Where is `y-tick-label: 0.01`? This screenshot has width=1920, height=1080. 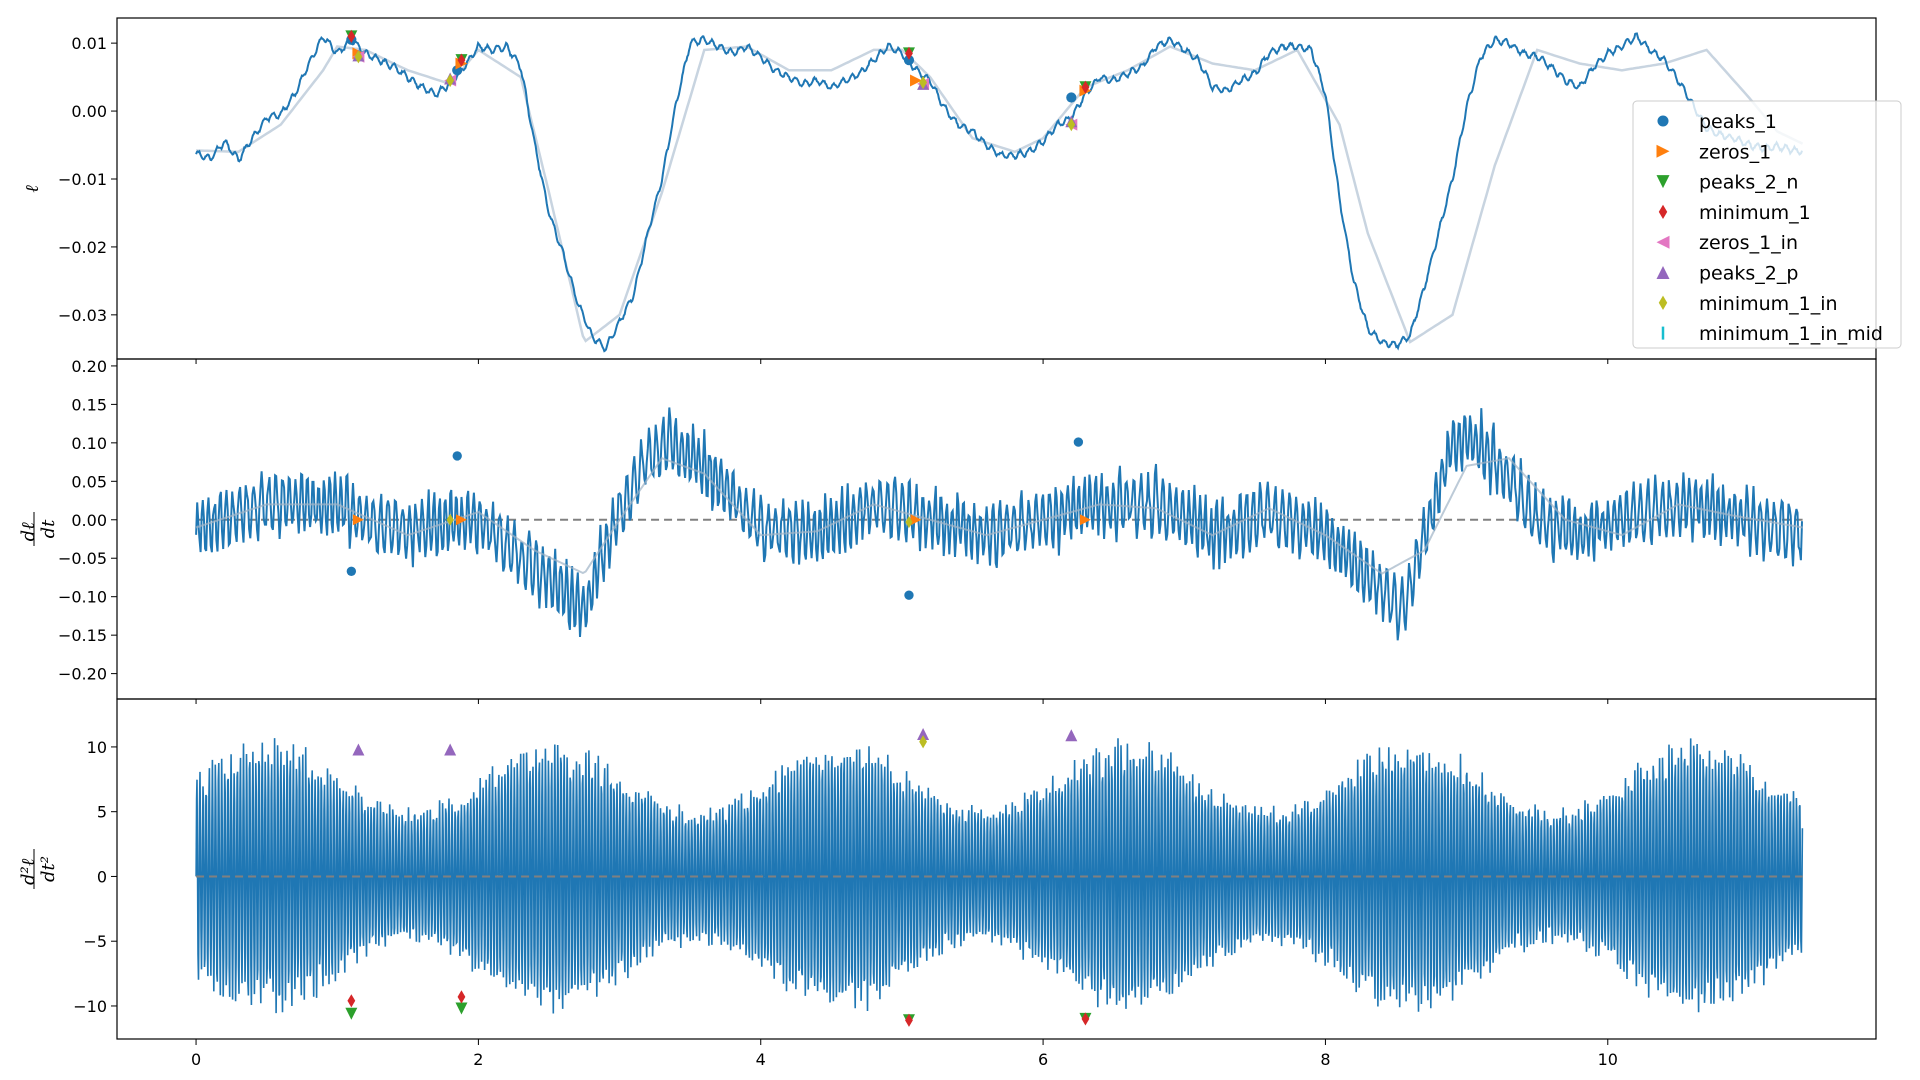
y-tick-label: 0.01 is located at coordinates (89, 43).